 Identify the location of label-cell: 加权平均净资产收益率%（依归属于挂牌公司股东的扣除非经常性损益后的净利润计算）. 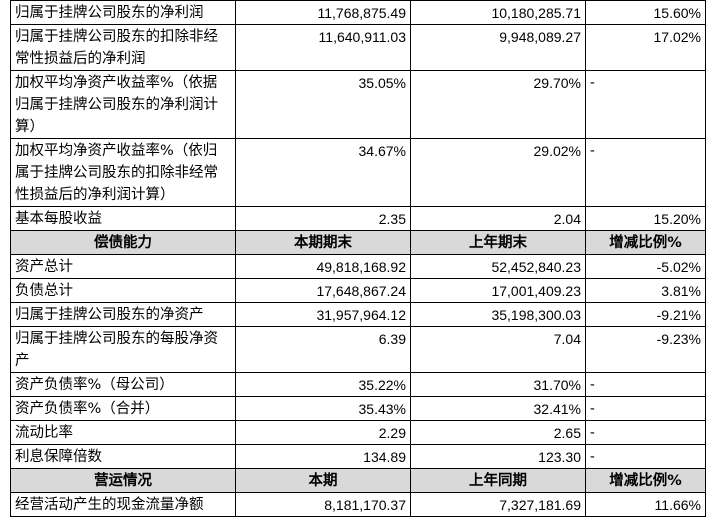
(123, 172).